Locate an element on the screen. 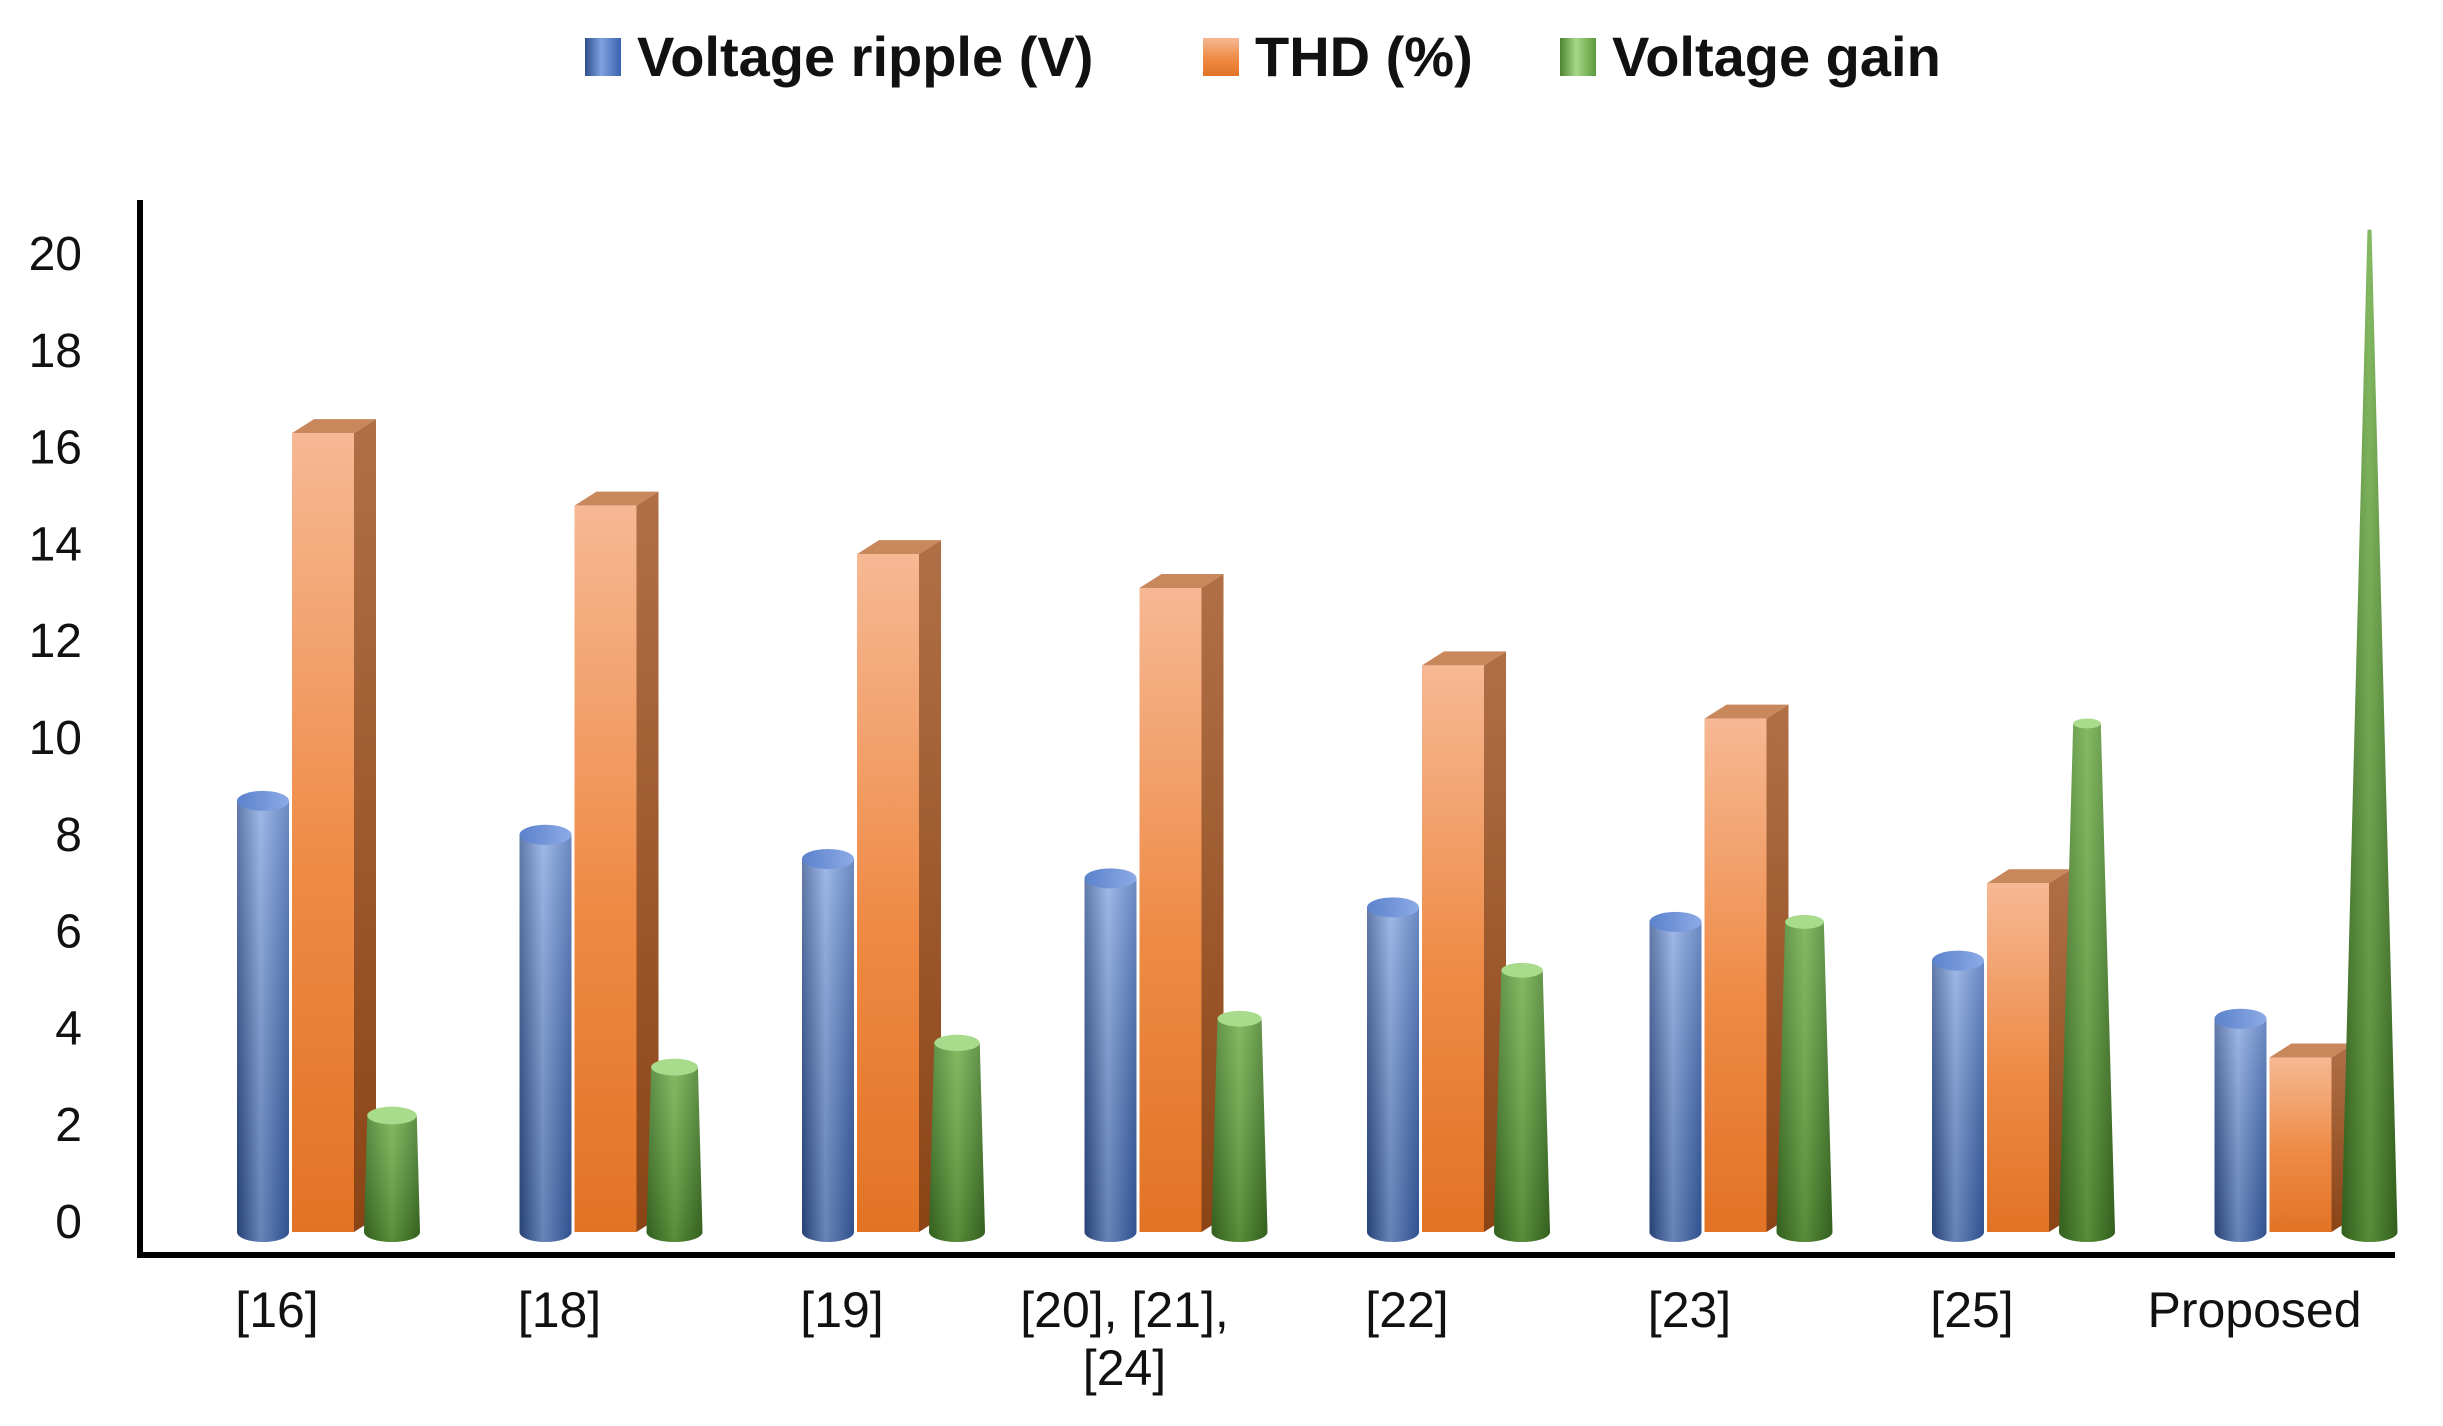 This screenshot has height=1426, width=2443. category-label: [18] is located at coordinates (559, 1310).